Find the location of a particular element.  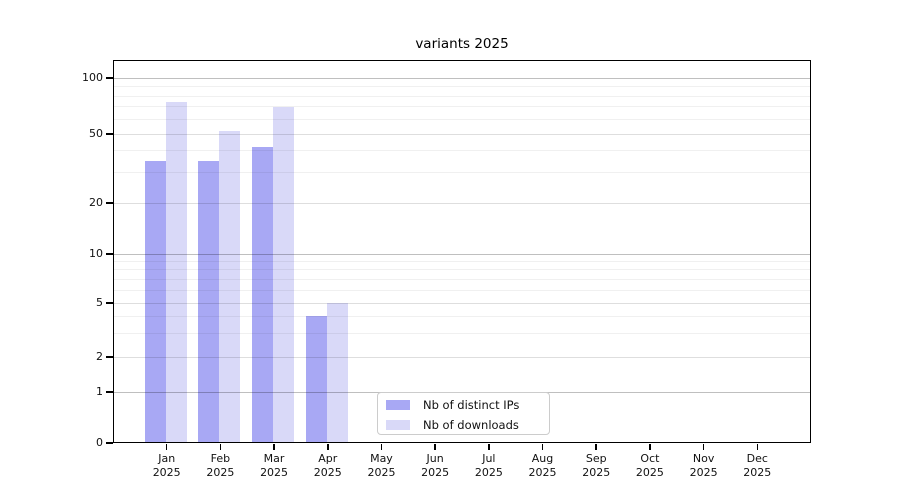

x-tick-label-aug: Aug 2025 is located at coordinates (542, 465).